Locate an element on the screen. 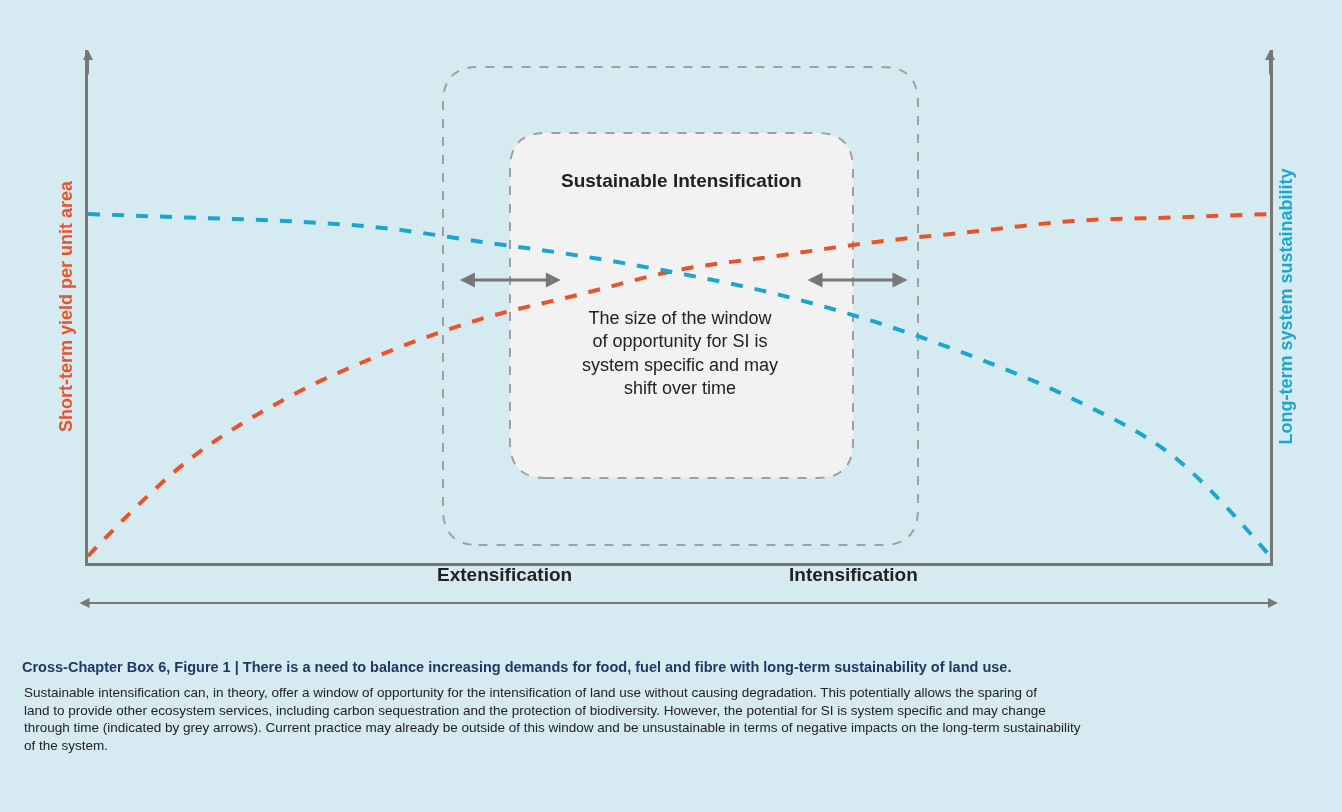 This screenshot has width=1342, height=812. text: Cross-Chapter Box 6, Figure 1 | There is a need to balance increasing demands for food, fuel and fibre with long-term sustainability of land use. is located at coordinates (517, 667).